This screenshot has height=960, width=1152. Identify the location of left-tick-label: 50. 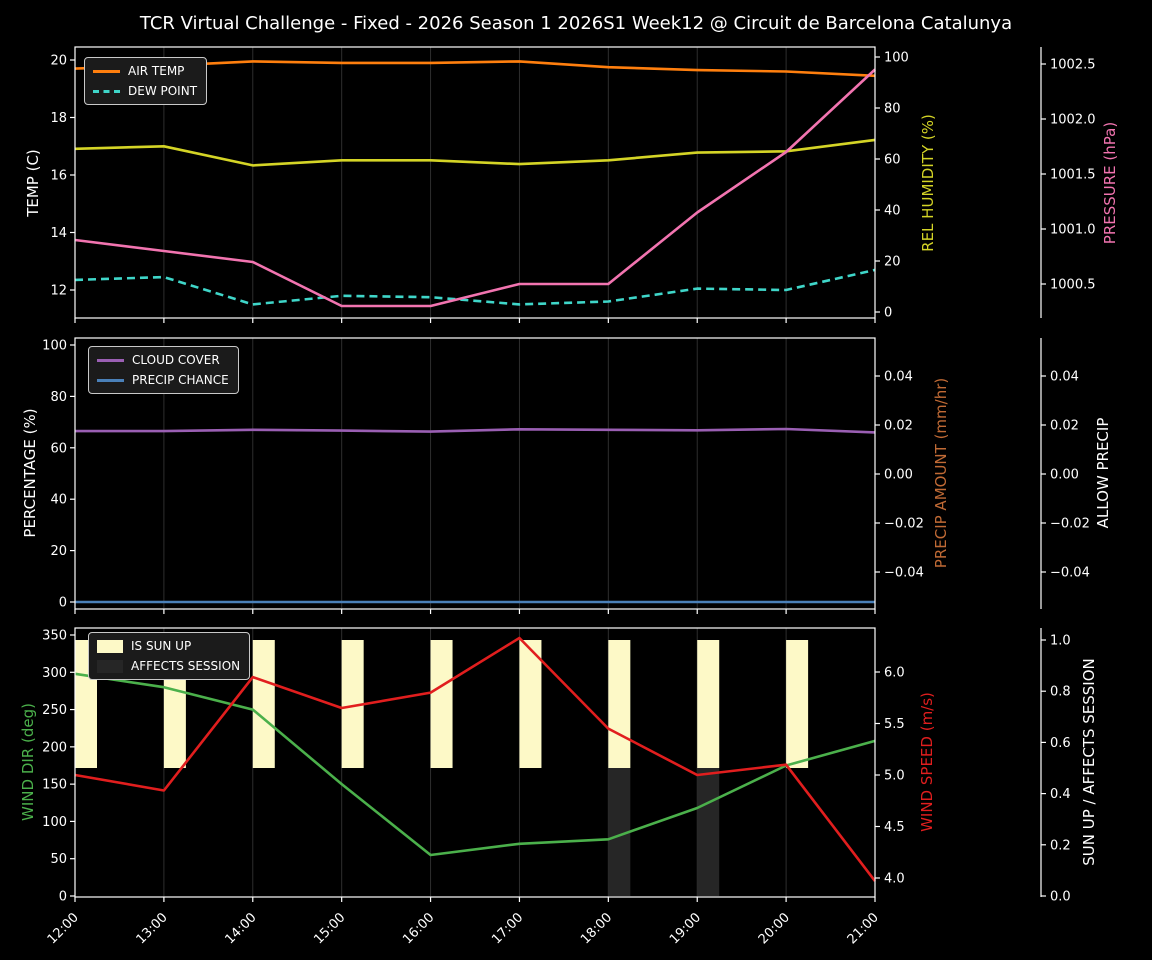
(58, 859).